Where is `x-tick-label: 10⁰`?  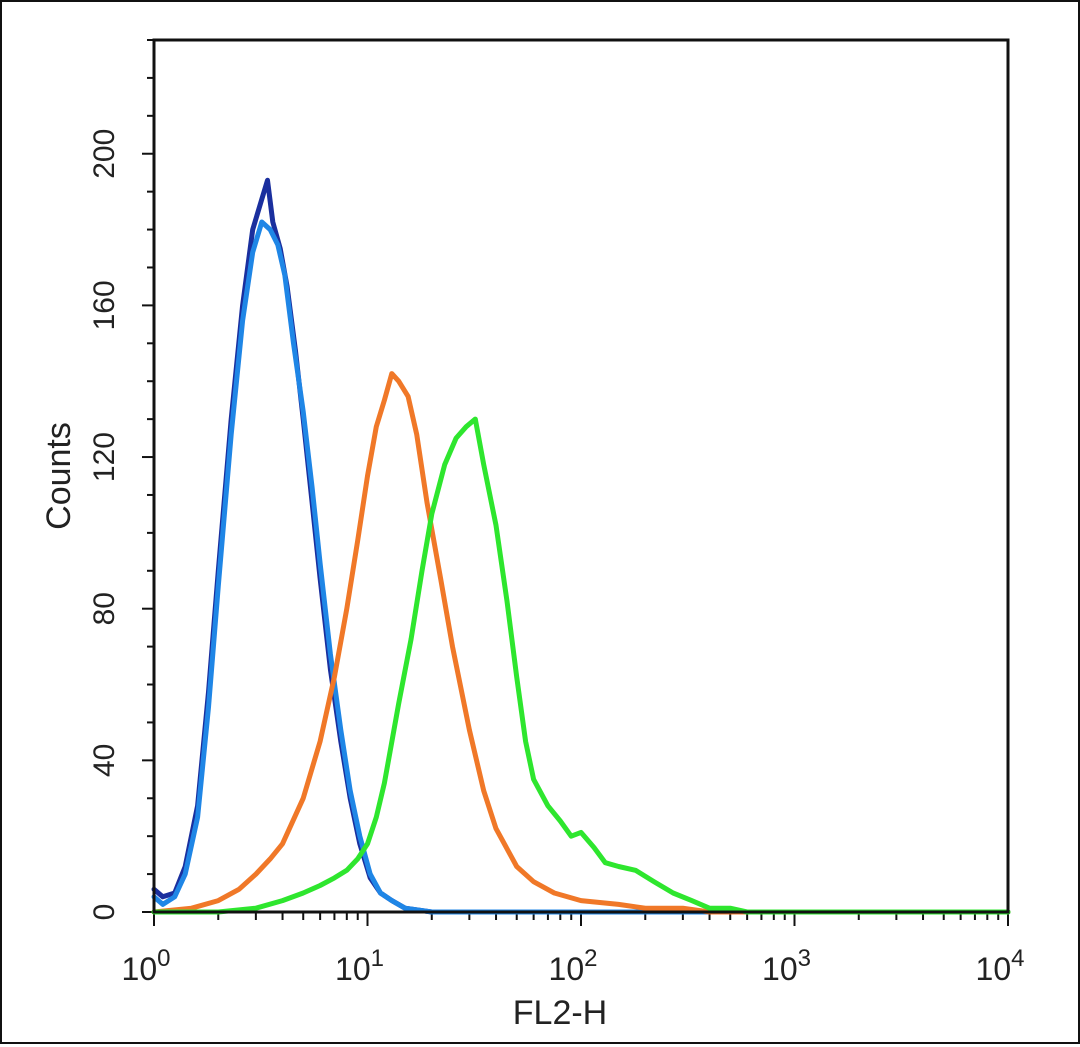
x-tick-label: 10⁰ is located at coordinates (146, 966).